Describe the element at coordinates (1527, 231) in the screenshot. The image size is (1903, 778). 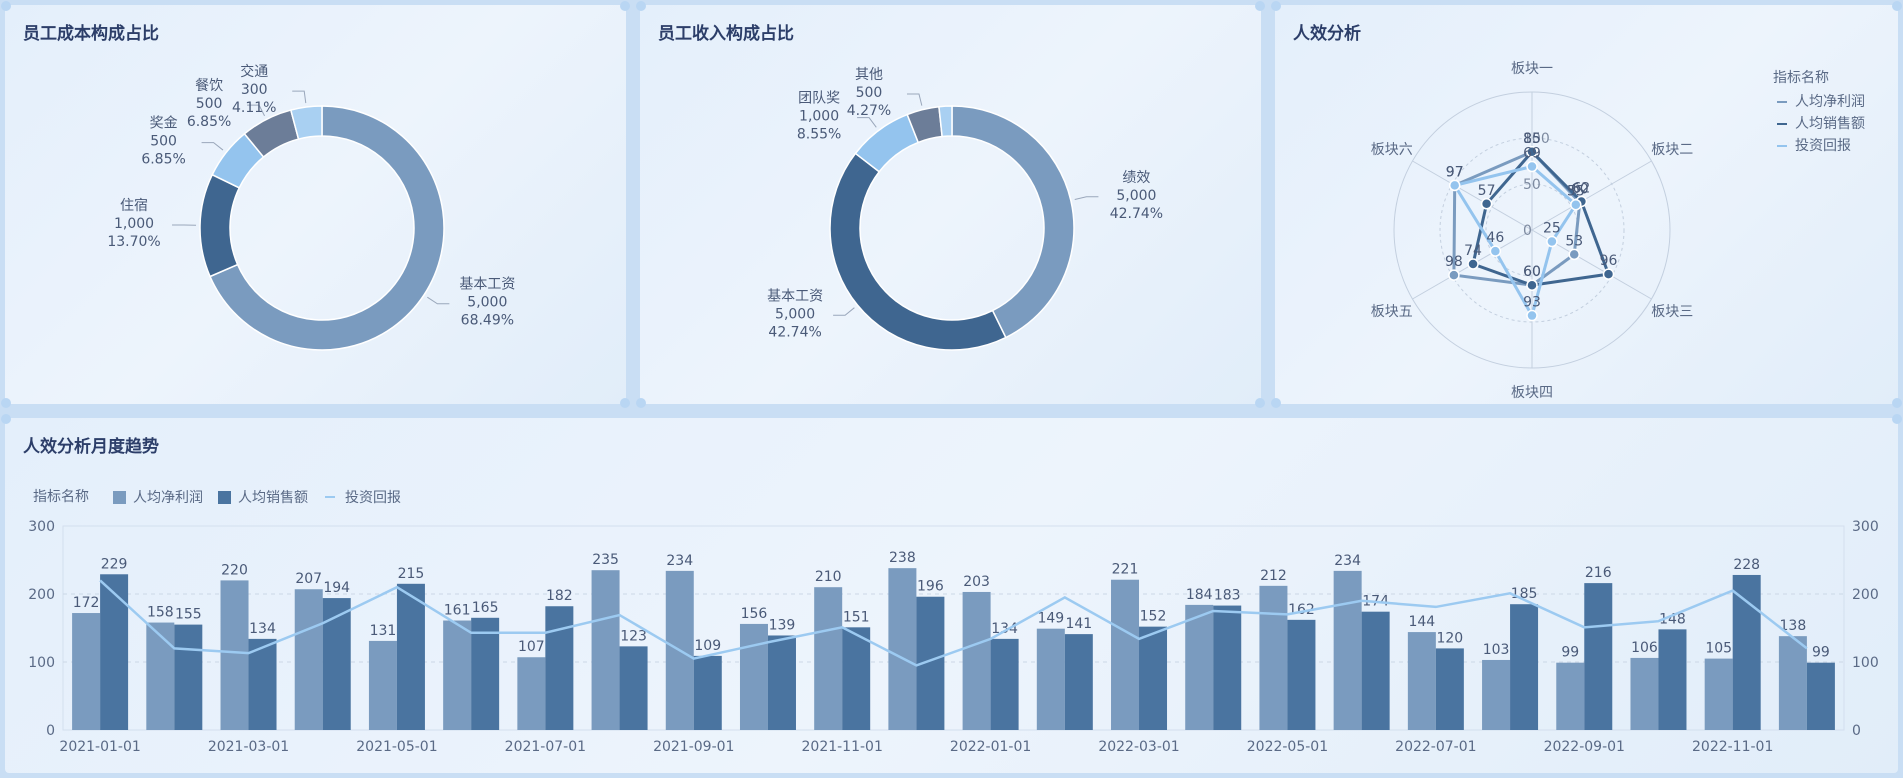
I see `radar-tick-label: 0` at that location.